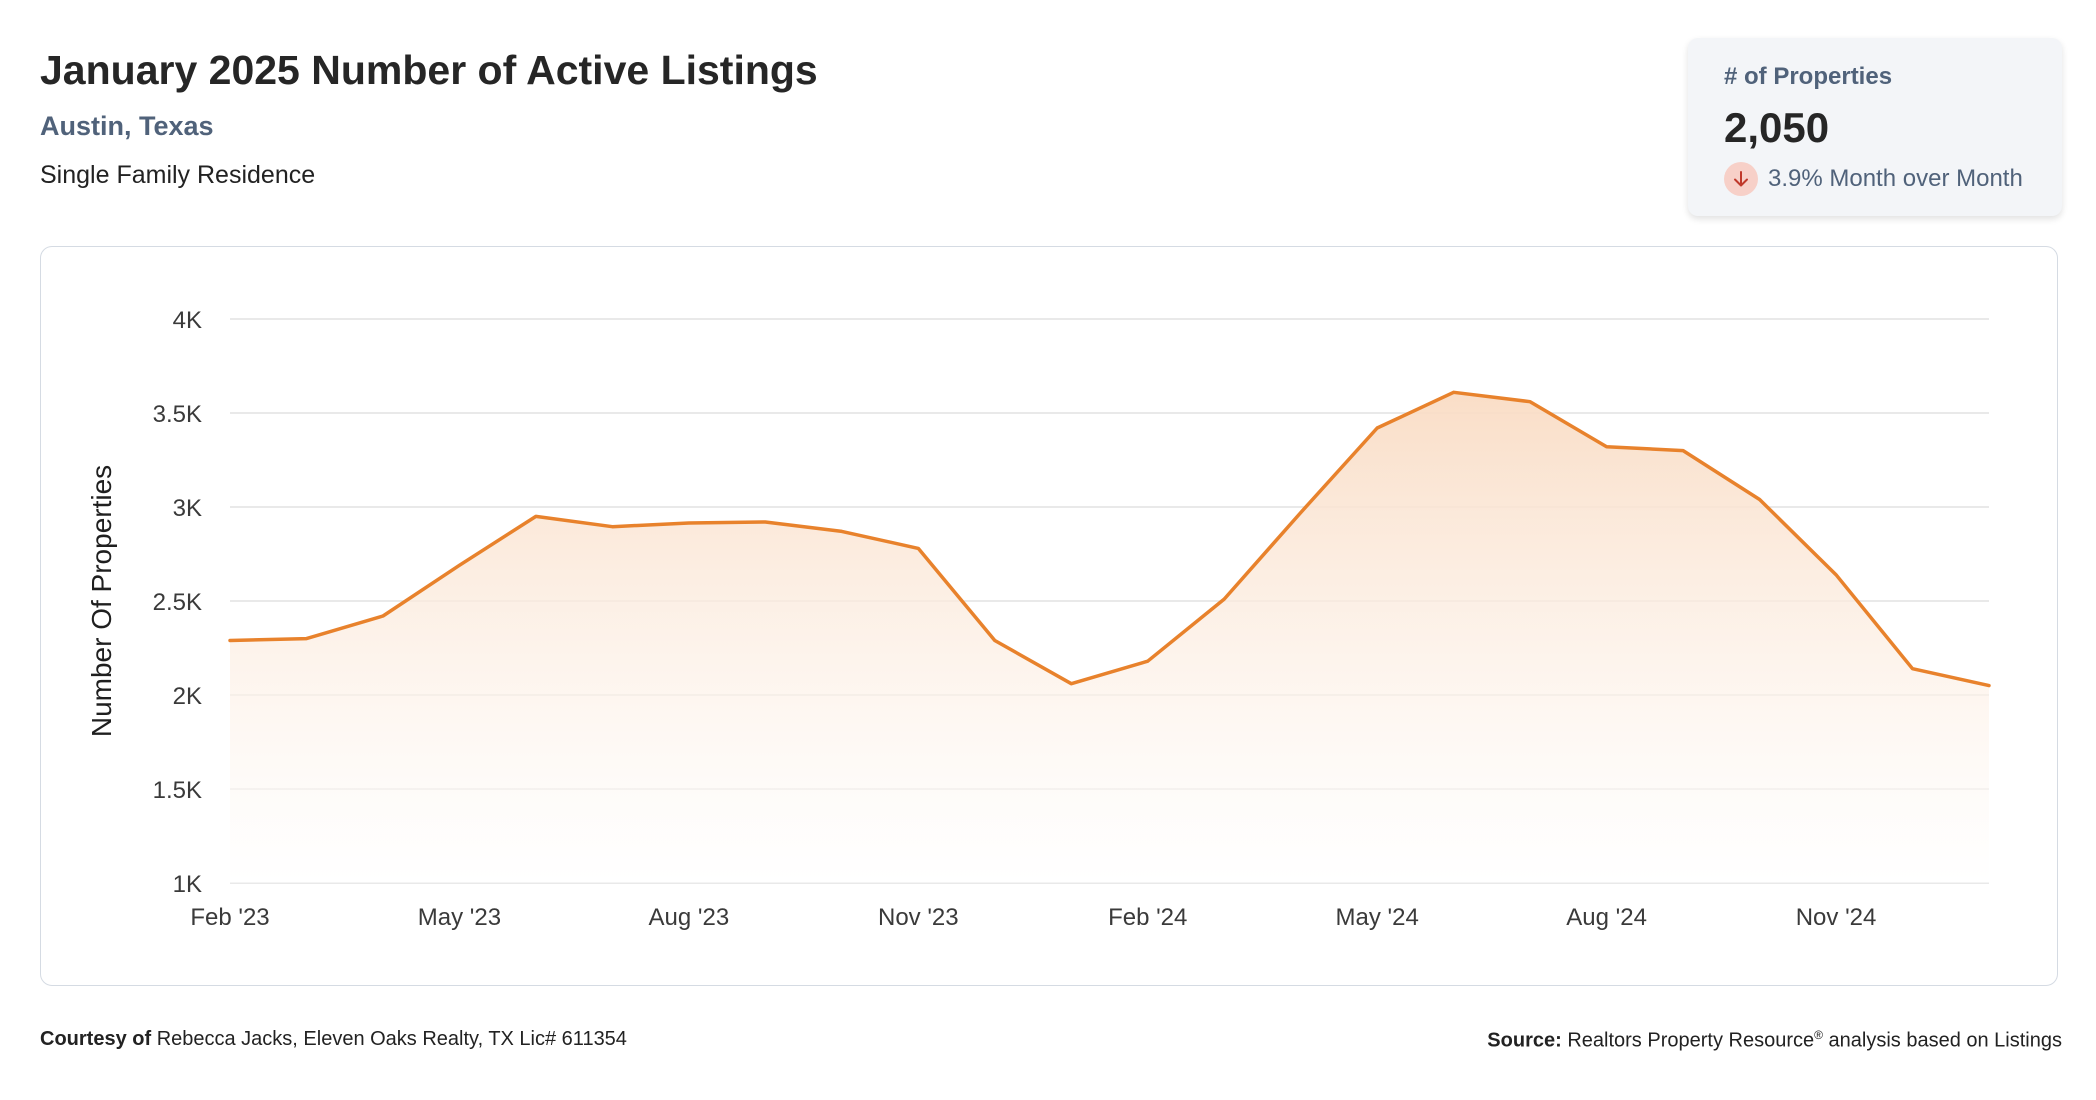 Image resolution: width=2096 pixels, height=1100 pixels. Describe the element at coordinates (1895, 178) in the screenshot. I see `kpi-change-text: 3.9% Month over Month` at that location.